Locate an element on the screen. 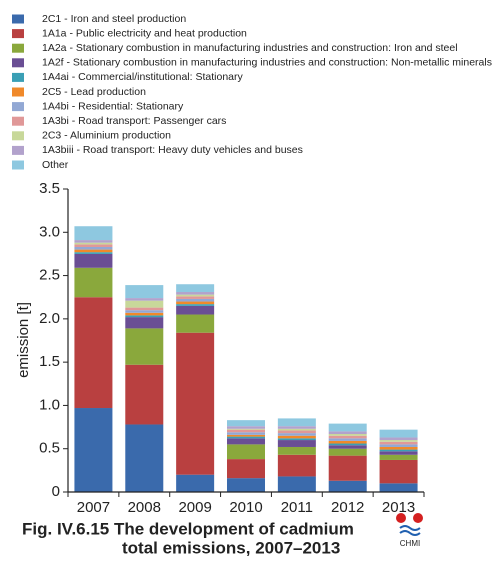  legend-label: 2C3 - Aluminium production is located at coordinates (106, 136).